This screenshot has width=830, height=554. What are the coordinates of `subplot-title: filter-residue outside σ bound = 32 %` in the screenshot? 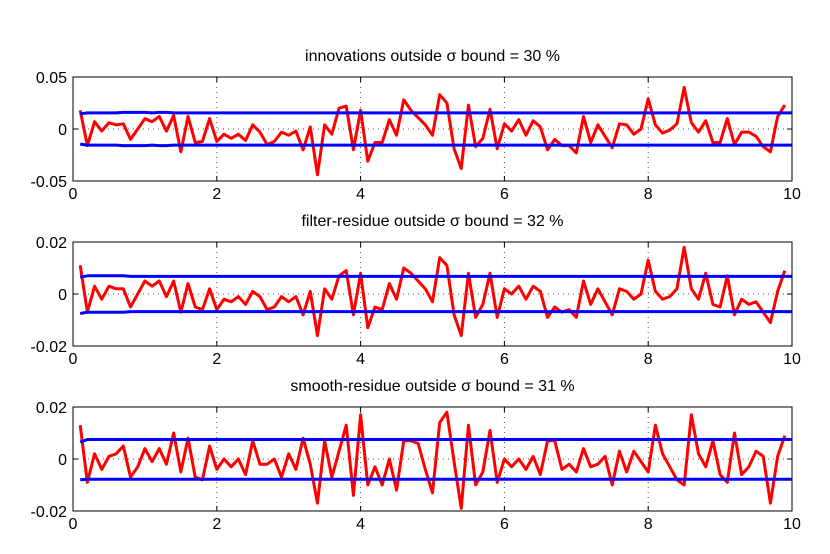 It's located at (432, 221).